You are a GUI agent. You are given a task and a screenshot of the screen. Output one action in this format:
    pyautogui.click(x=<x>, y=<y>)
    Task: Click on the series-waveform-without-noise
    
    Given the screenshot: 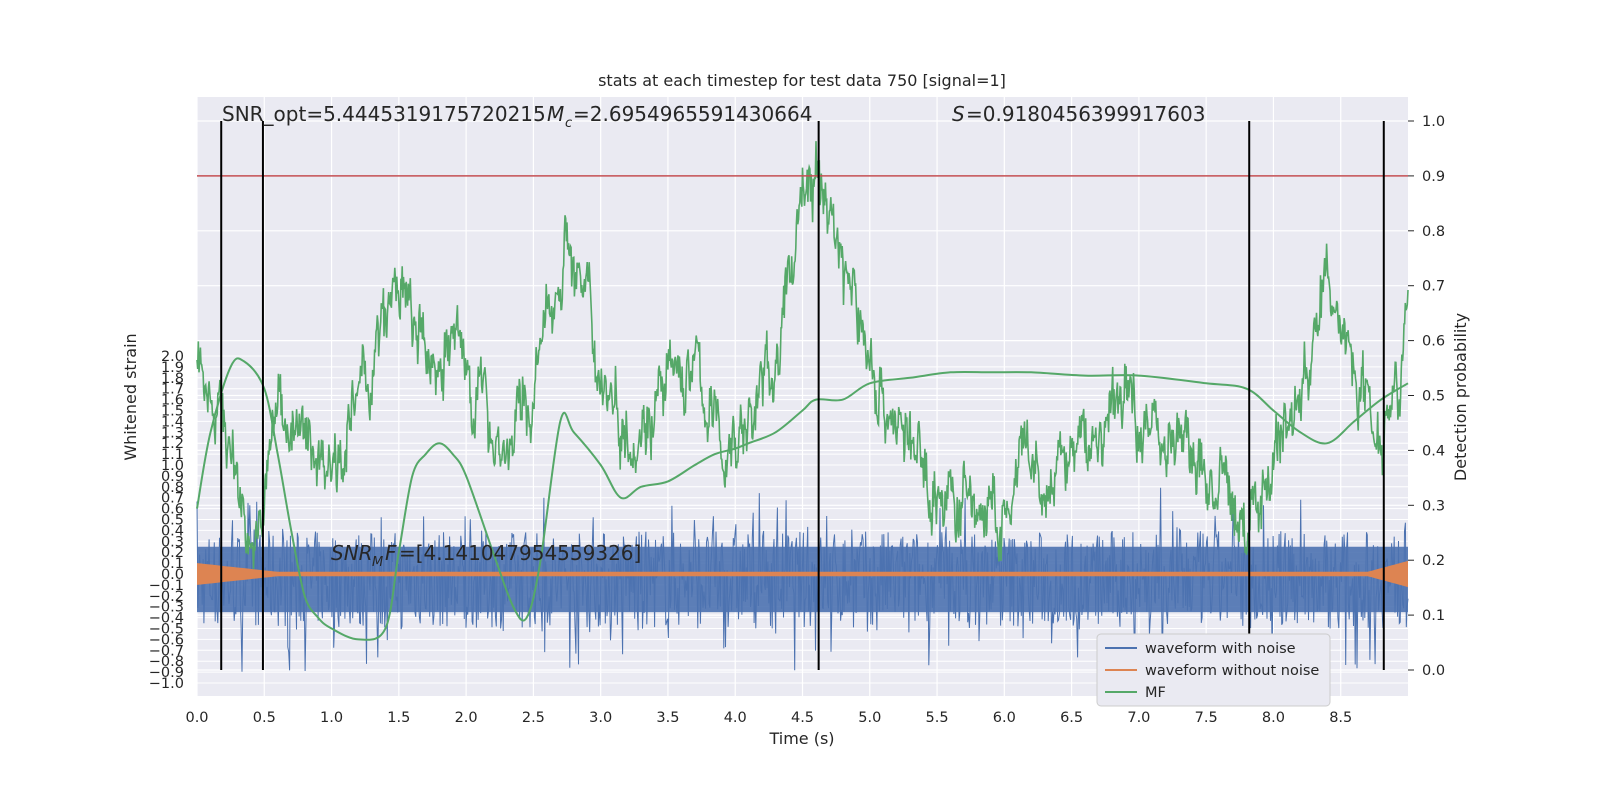 What is the action you would take?
    pyautogui.click(x=802, y=574)
    